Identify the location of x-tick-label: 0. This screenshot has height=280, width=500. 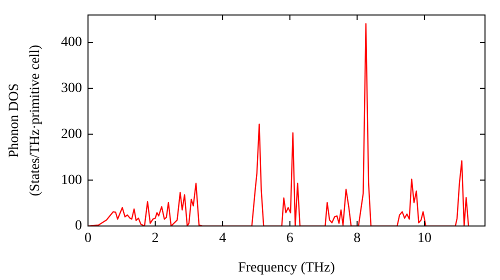
(88, 238).